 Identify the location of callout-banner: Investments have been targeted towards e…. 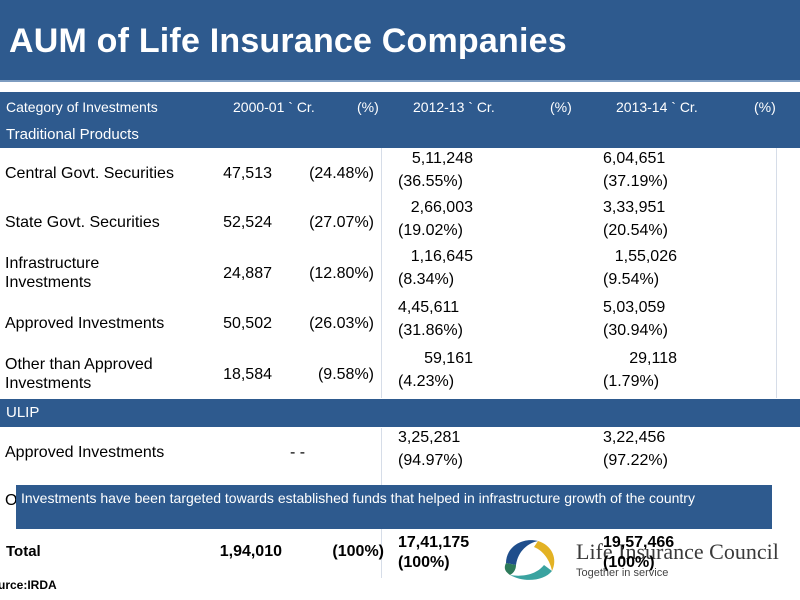
(394, 507).